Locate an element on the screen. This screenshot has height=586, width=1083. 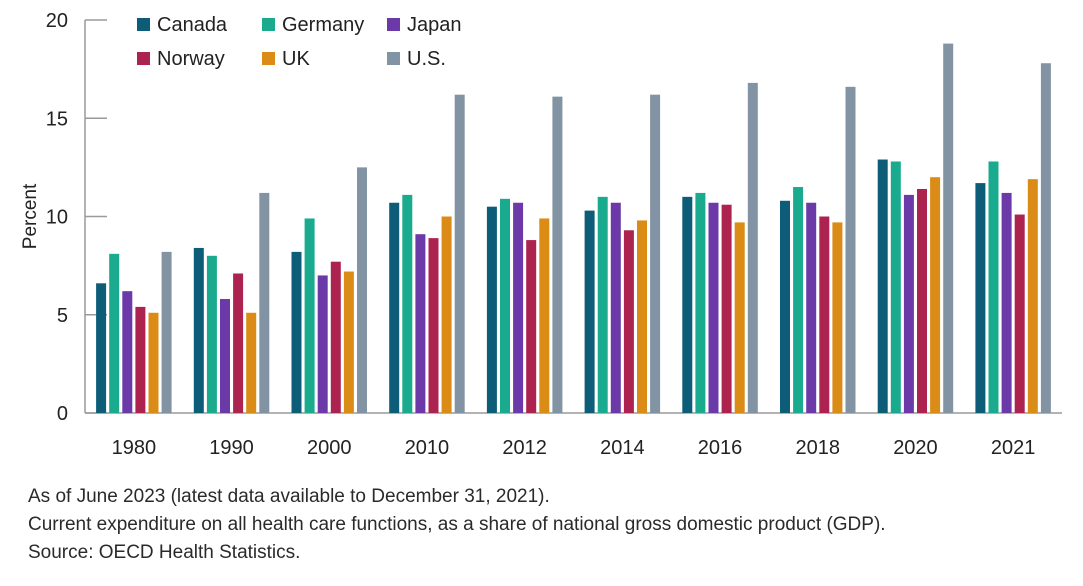
x-tick-label: 2010 is located at coordinates (427, 448).